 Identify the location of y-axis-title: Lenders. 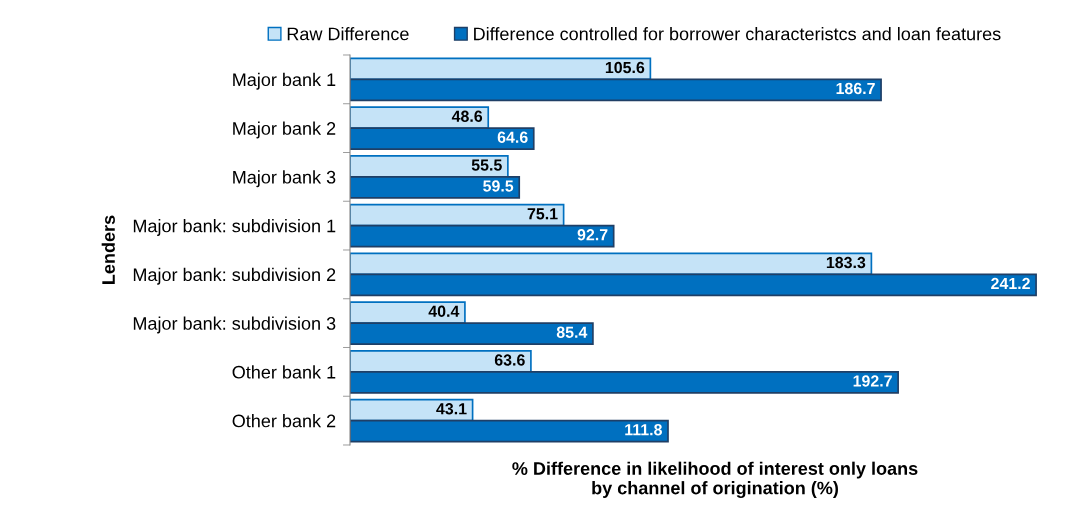
(108, 249).